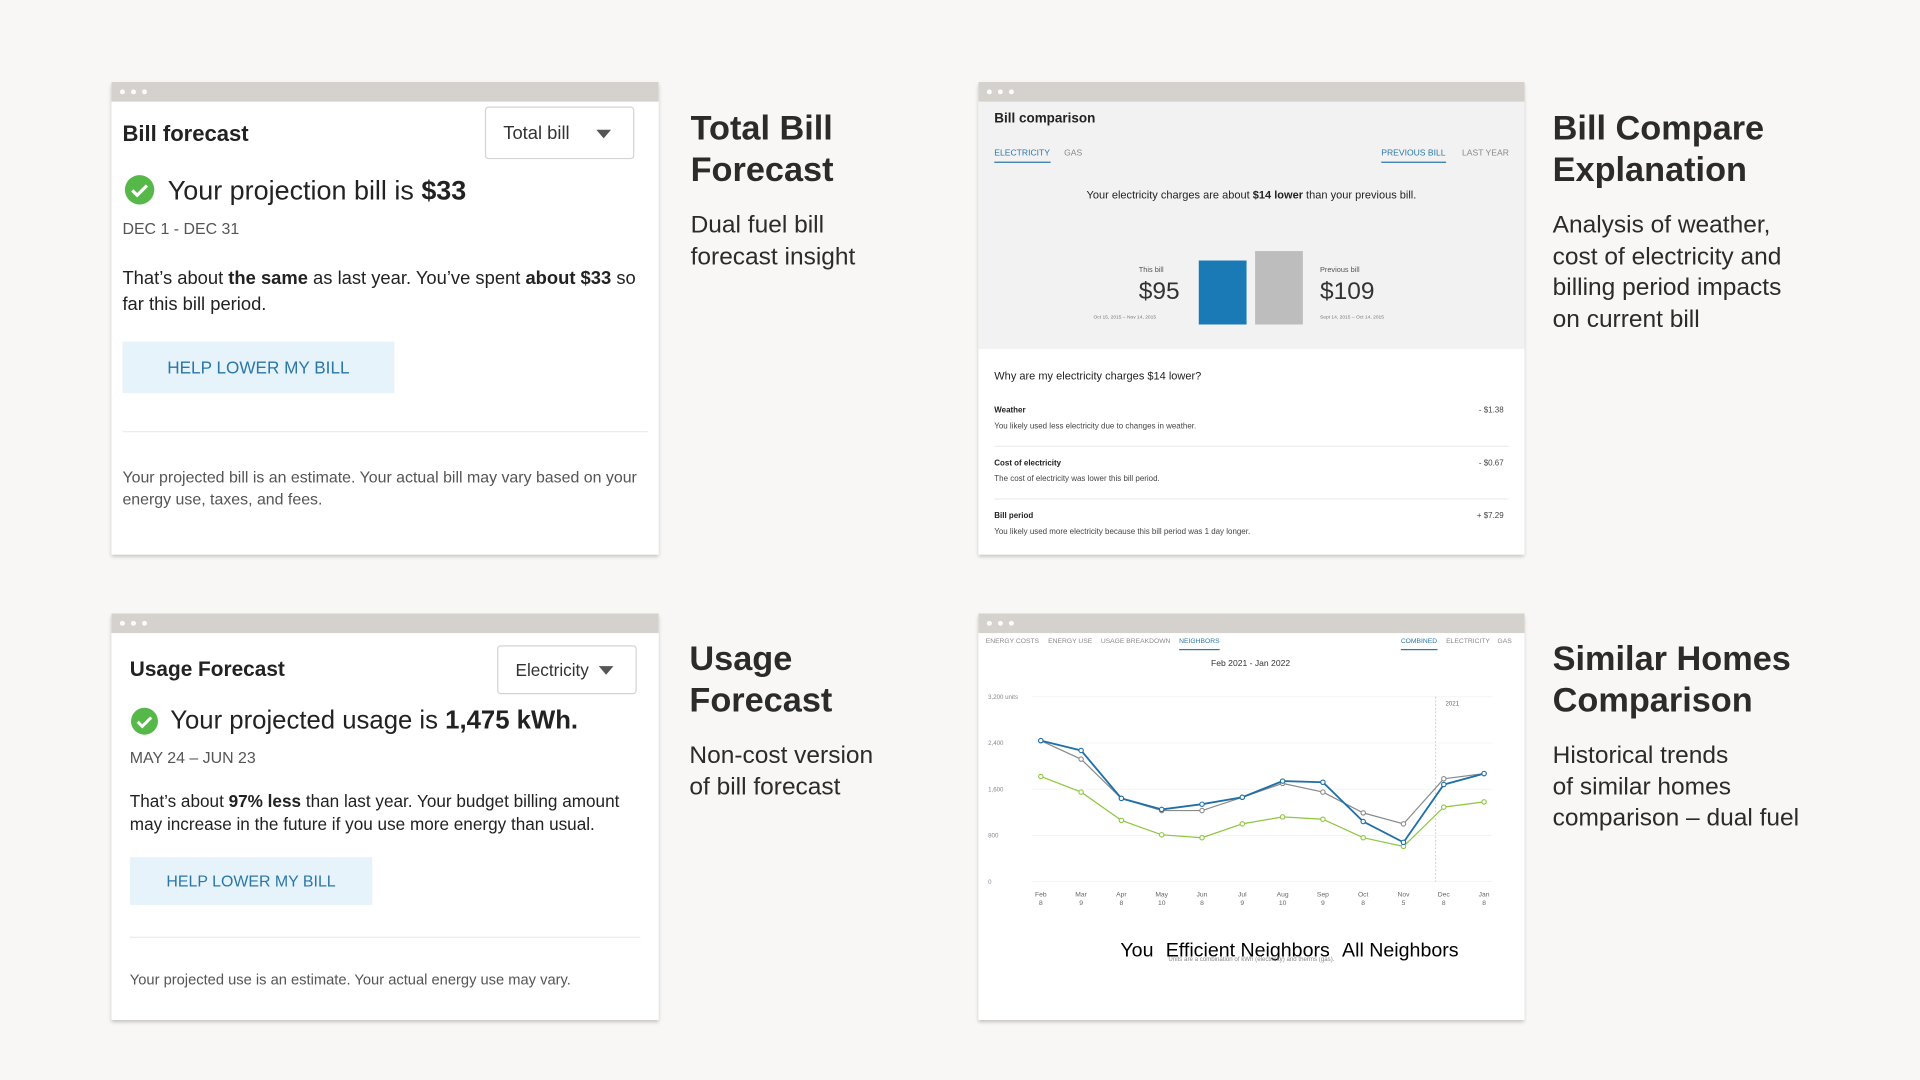  I want to click on bar-dates: Oct 15, 2015 – Nov 14, 2015, so click(1125, 316).